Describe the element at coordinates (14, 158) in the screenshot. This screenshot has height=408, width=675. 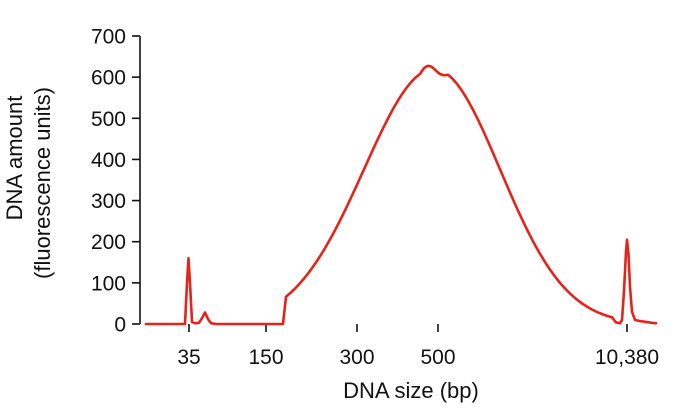
I see `y-axis-title-line-1: DNA amount` at that location.